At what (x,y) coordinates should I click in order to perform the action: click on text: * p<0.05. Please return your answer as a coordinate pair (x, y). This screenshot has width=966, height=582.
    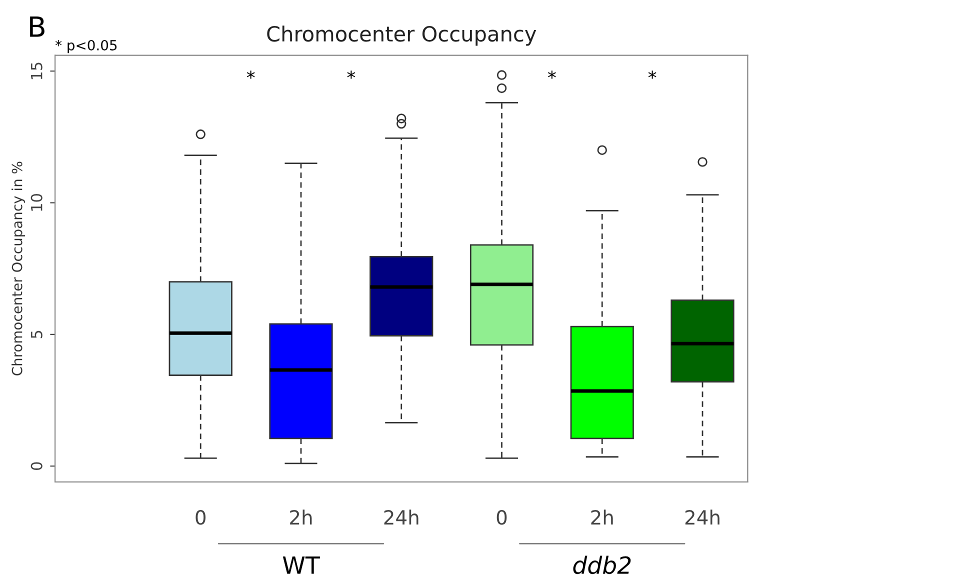
    Looking at the image, I should click on (86, 47).